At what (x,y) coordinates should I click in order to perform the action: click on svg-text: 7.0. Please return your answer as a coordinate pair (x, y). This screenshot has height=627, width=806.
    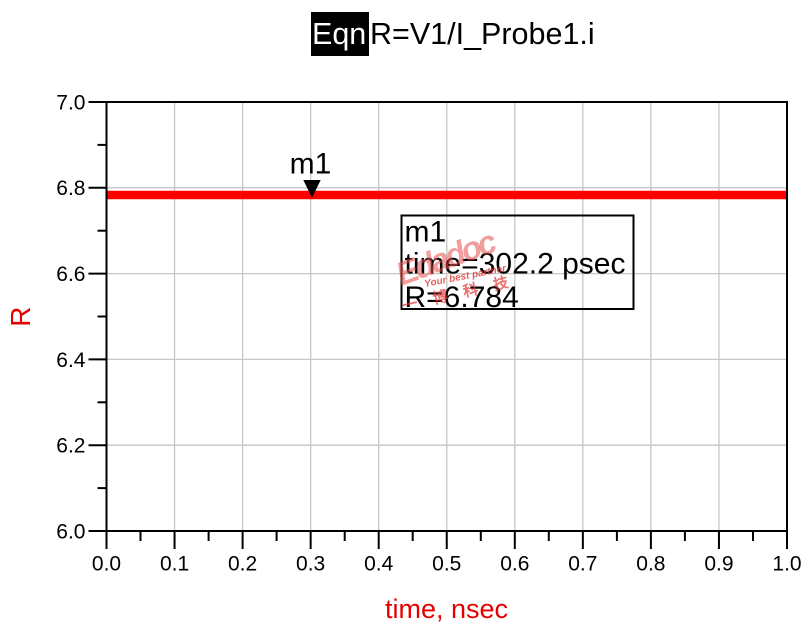
    Looking at the image, I should click on (70, 102).